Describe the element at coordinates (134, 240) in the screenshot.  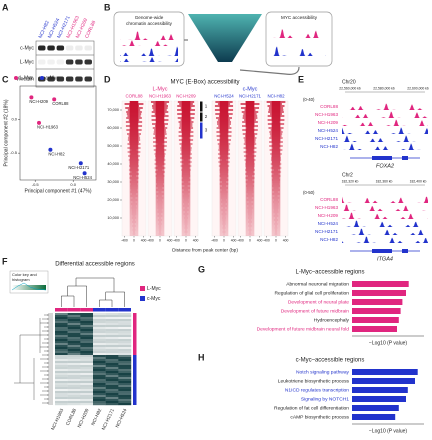
I see `x-tick-label: 0` at that location.